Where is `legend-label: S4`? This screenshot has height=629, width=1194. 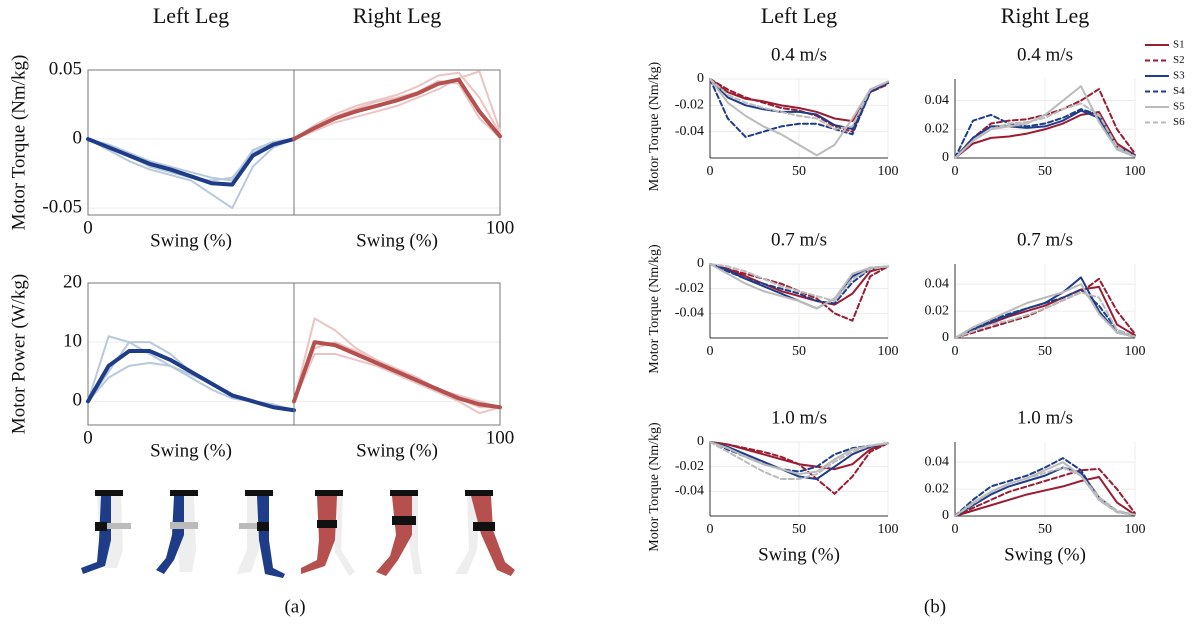
legend-label: S4 is located at coordinates (1179, 91).